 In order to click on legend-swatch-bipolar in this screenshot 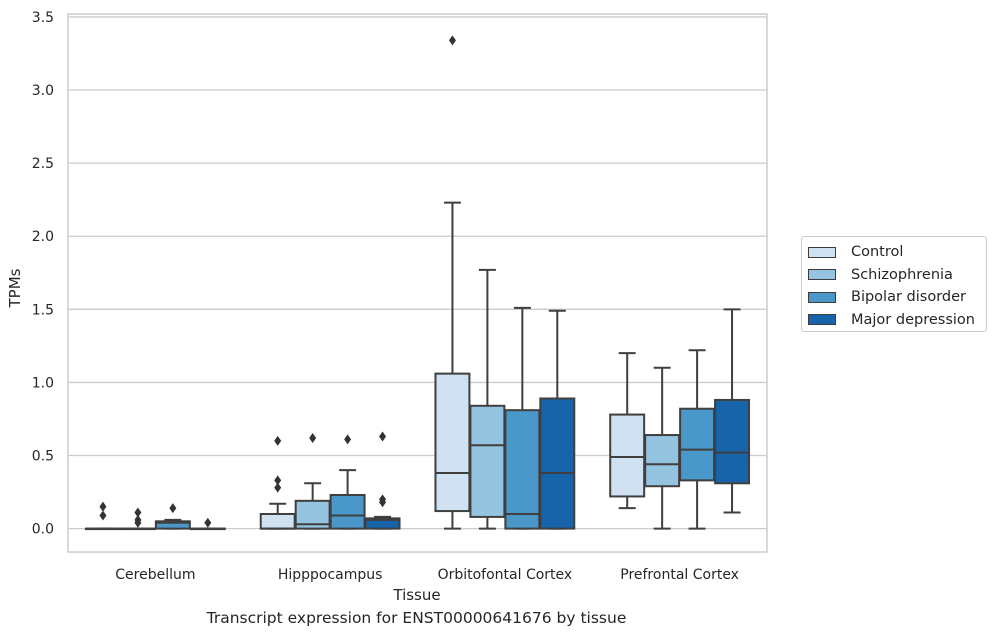, I will do `click(822, 297)`.